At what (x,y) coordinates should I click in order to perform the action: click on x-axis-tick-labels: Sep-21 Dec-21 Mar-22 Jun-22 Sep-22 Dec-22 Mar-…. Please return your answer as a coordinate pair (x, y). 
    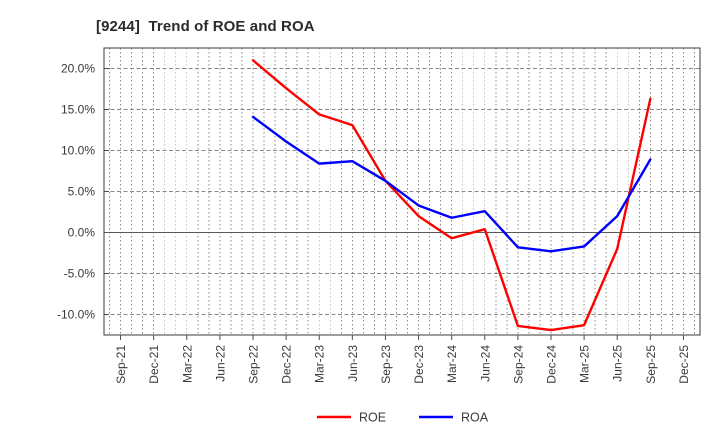
    Looking at the image, I should click on (402, 364).